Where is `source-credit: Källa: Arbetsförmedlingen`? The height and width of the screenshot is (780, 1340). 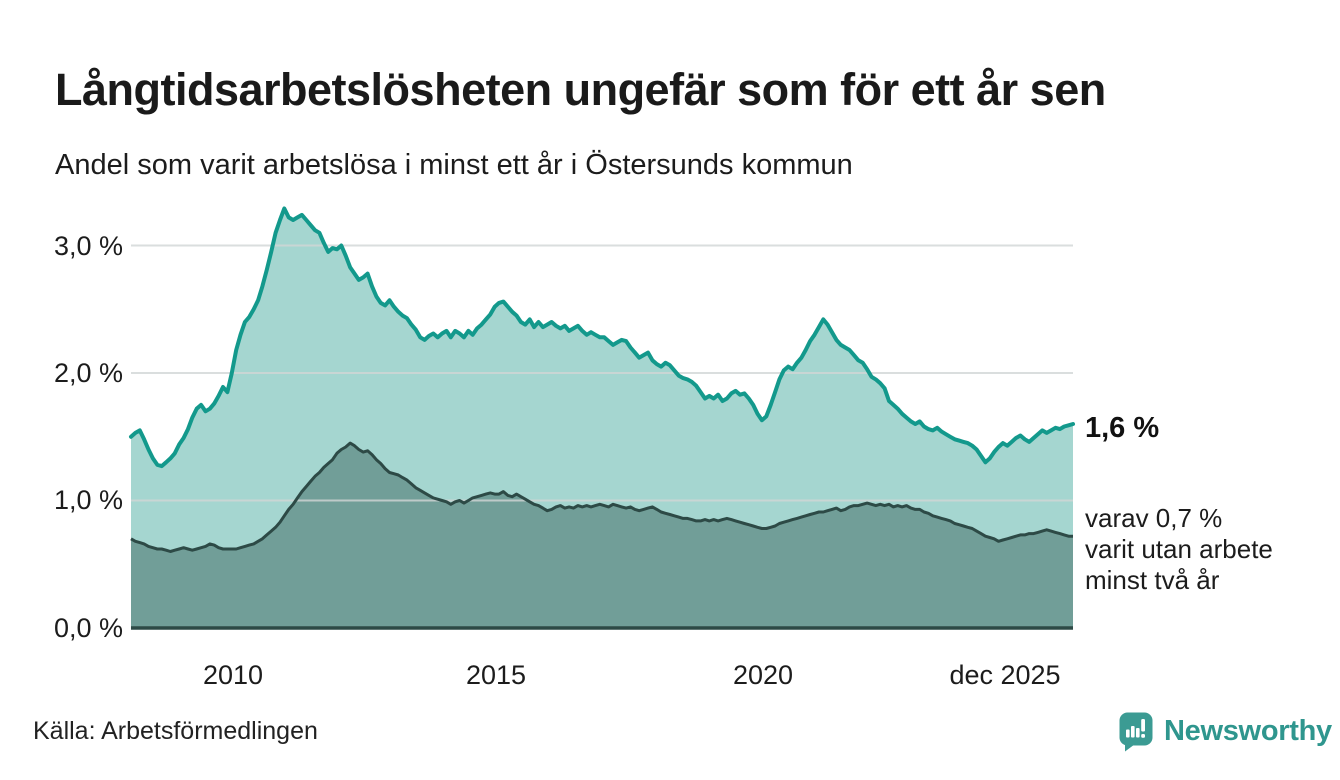 source-credit: Källa: Arbetsförmedlingen is located at coordinates (175, 731).